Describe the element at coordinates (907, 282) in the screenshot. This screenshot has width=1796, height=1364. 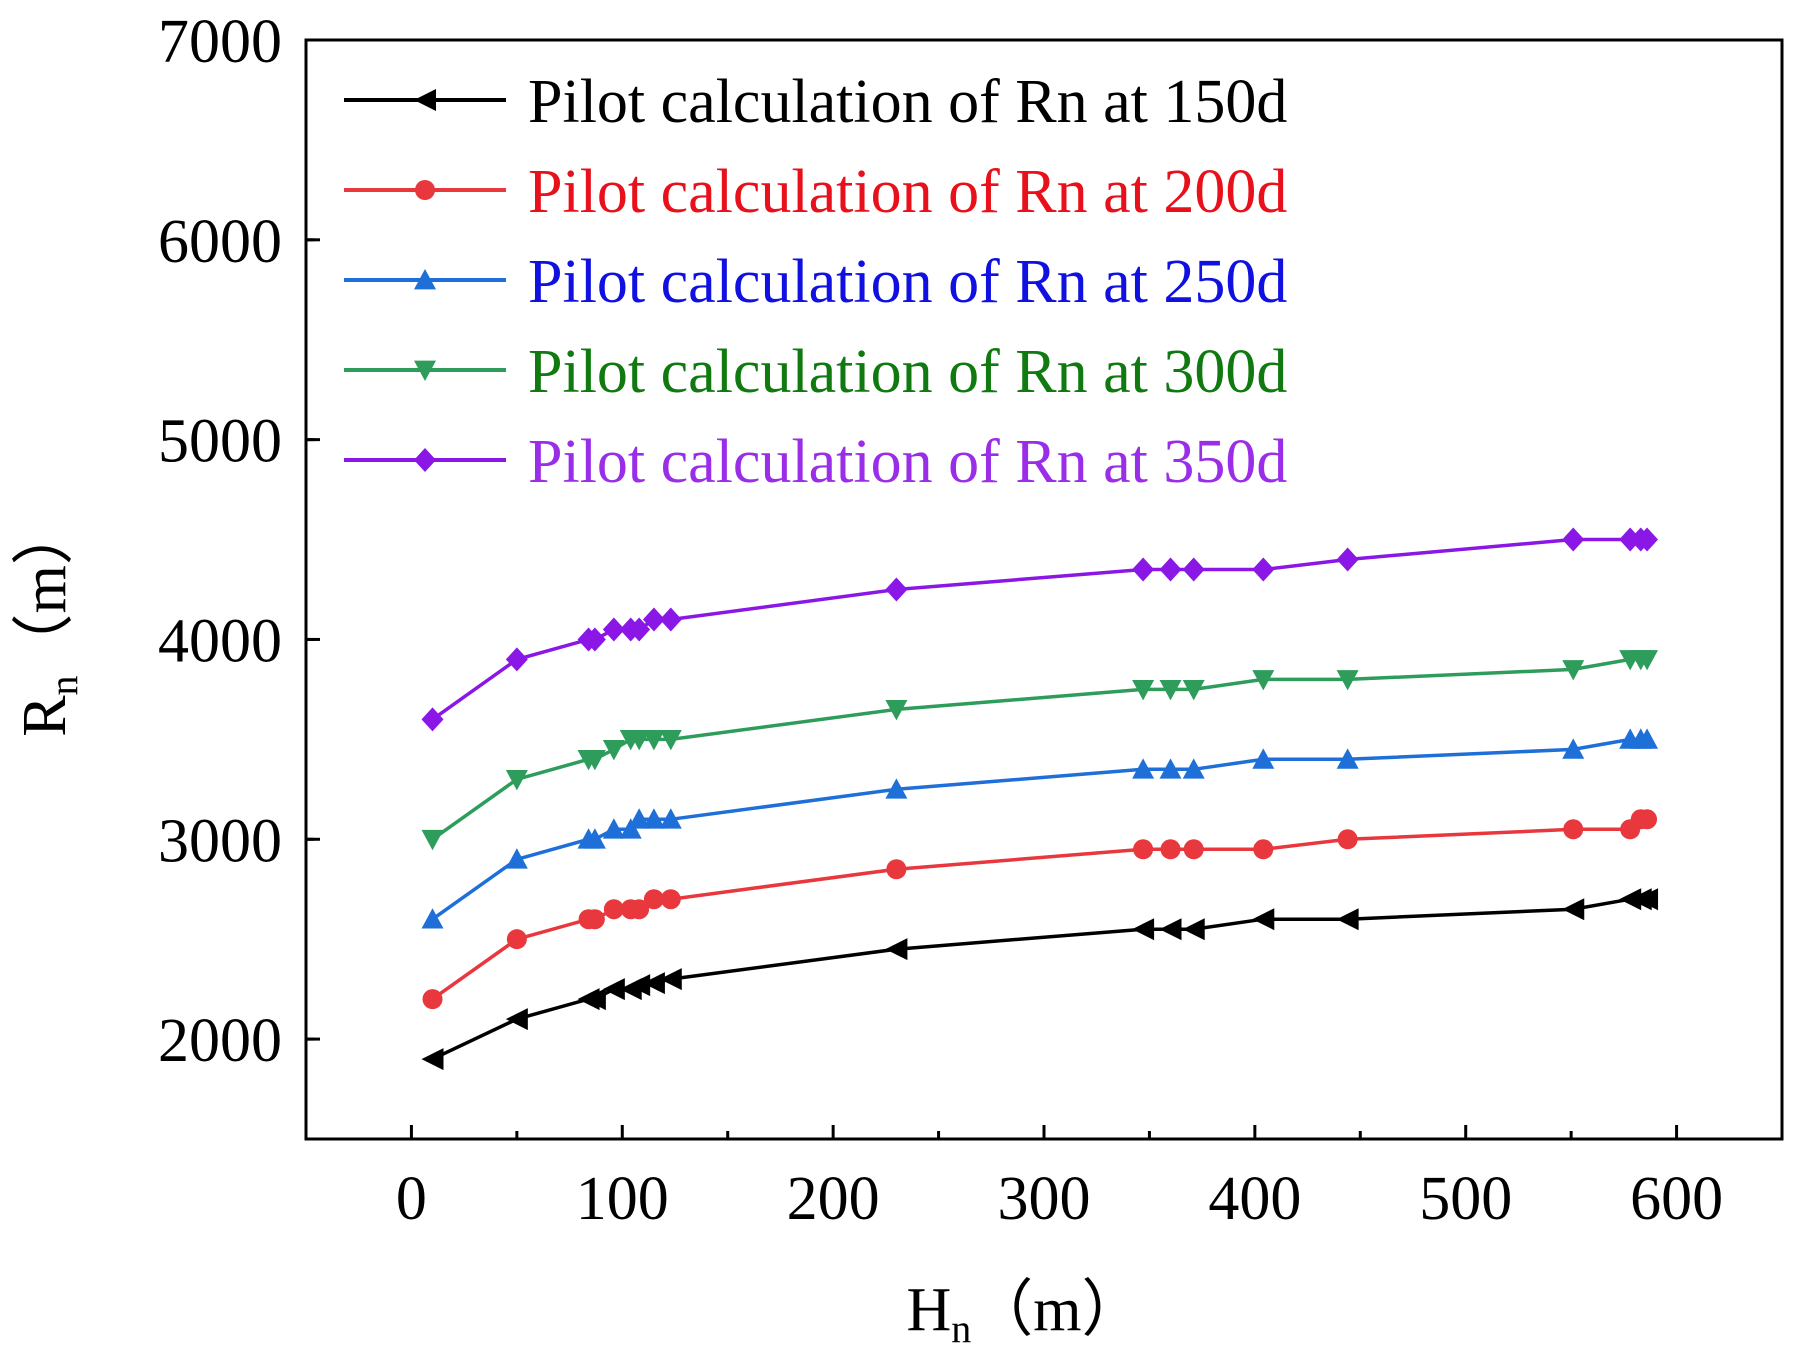
I see `legend-label: Pilot calculation of Rn at 250d` at that location.